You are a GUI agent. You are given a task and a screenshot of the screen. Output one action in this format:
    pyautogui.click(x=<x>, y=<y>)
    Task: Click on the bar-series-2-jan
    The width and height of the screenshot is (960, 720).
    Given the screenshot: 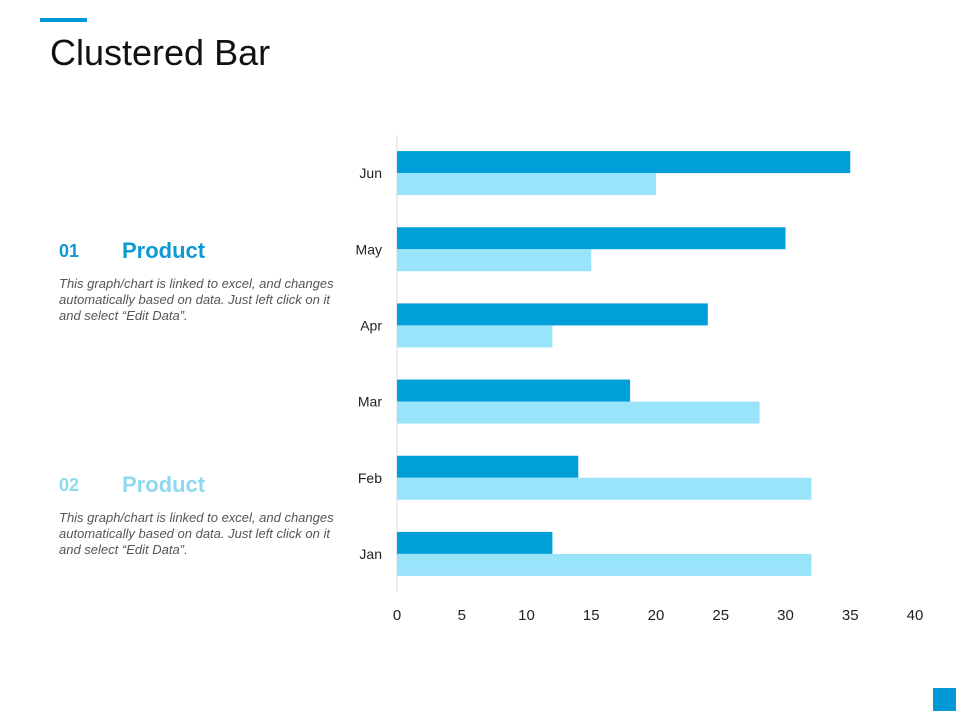 What is the action you would take?
    pyautogui.click(x=604, y=564)
    